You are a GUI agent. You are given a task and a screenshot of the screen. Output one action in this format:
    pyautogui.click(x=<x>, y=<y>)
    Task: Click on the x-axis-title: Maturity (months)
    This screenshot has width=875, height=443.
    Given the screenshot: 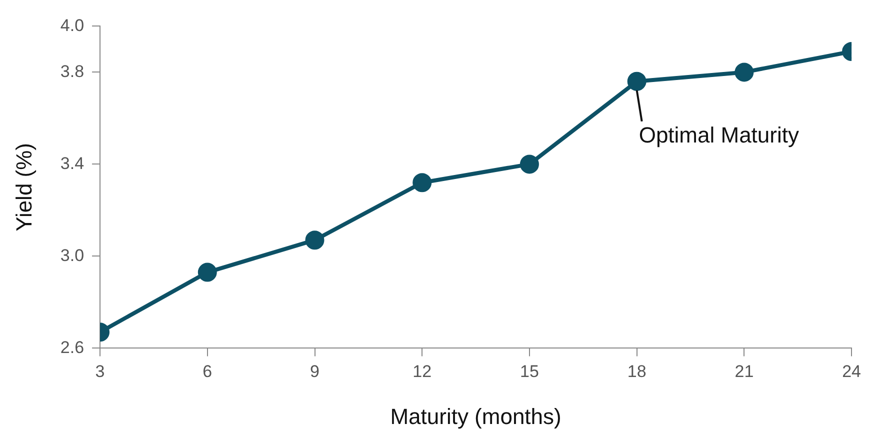 What is the action you would take?
    pyautogui.click(x=476, y=416)
    